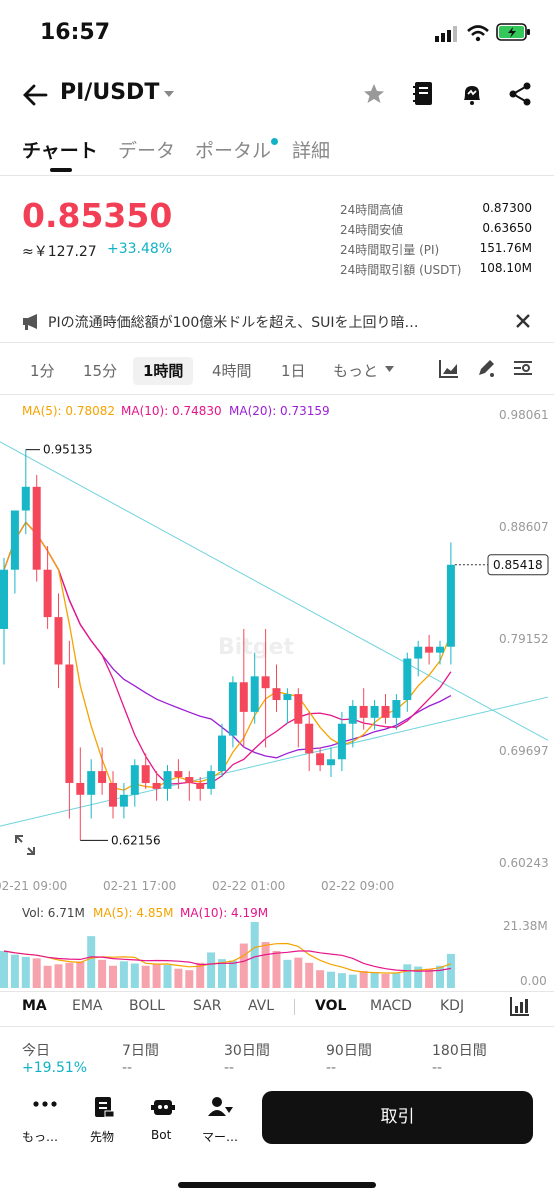 The width and height of the screenshot is (554, 1200). What do you see at coordinates (372, 230) in the screenshot?
I see `stat-label: 24時間安値` at bounding box center [372, 230].